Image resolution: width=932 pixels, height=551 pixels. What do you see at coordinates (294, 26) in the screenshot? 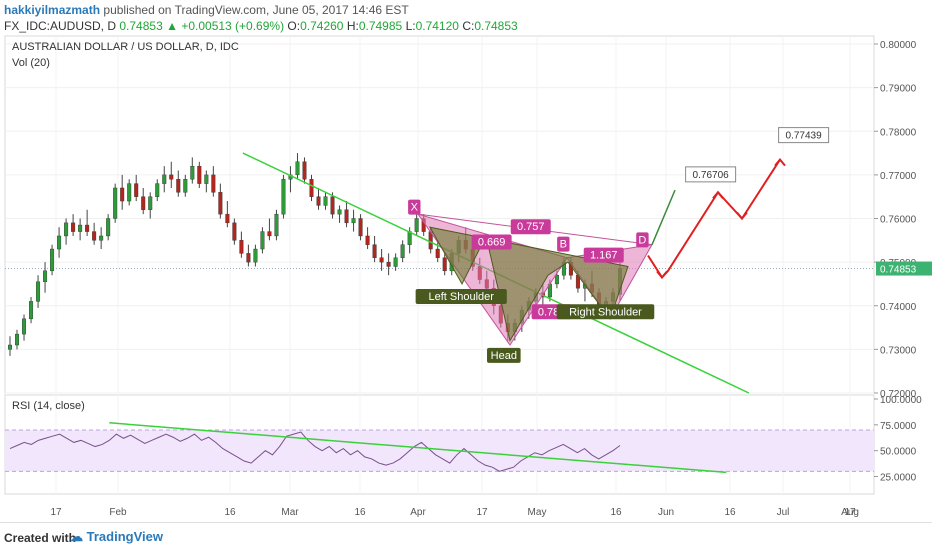
I see `open-label: O:` at bounding box center [294, 26].